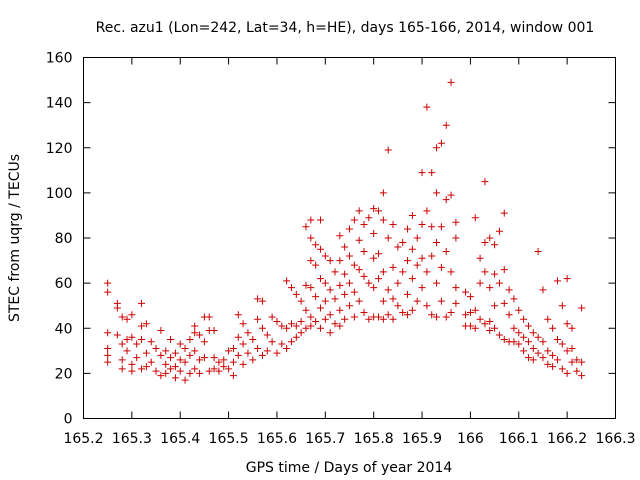 This screenshot has width=640, height=480. I want to click on x-tick-label: 166.2, so click(567, 439).